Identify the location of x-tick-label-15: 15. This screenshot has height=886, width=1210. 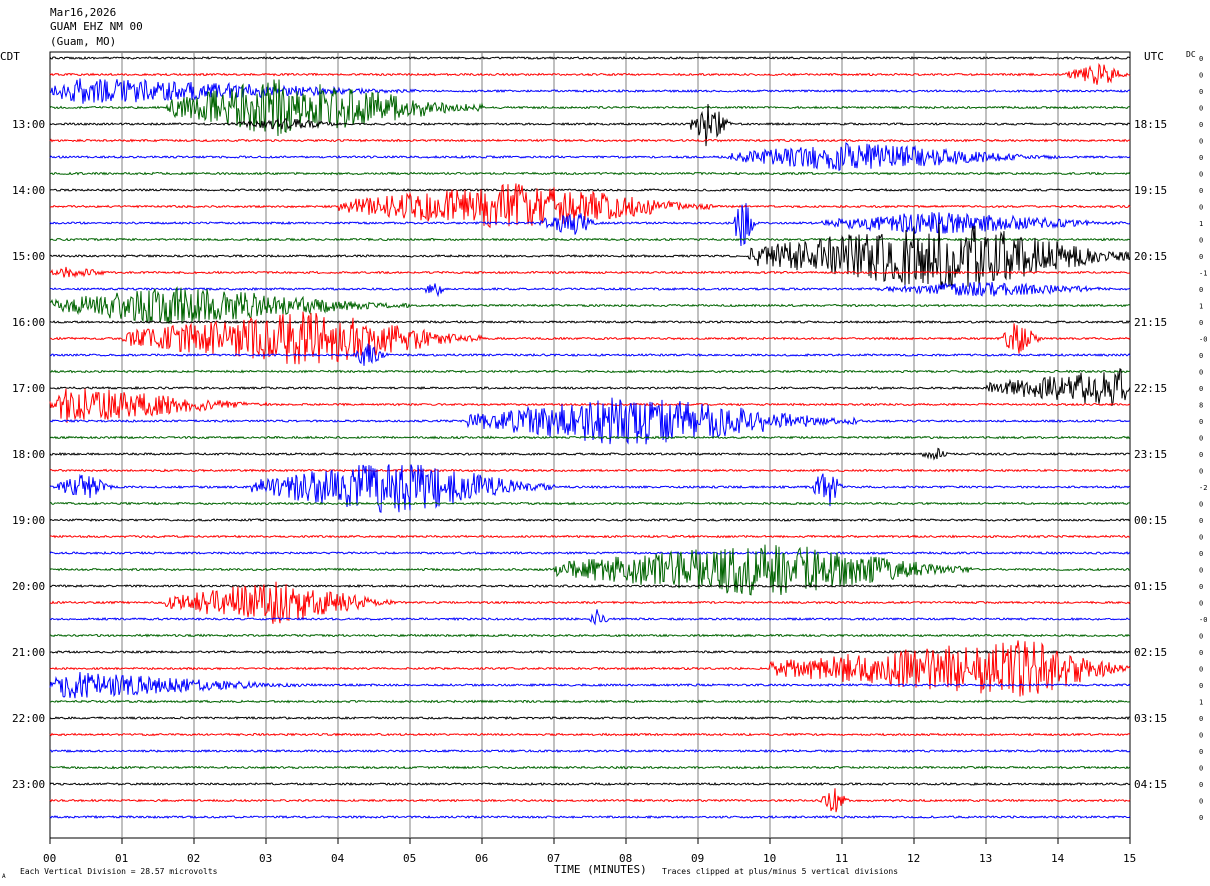
(1129, 858).